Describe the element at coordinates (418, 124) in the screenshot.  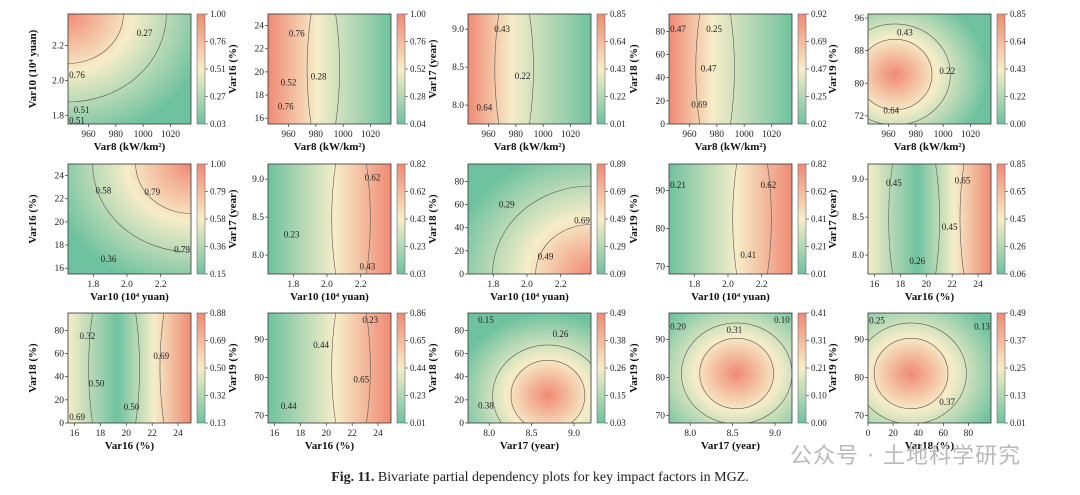
I see `colorbar-tick-label: 0.04` at that location.